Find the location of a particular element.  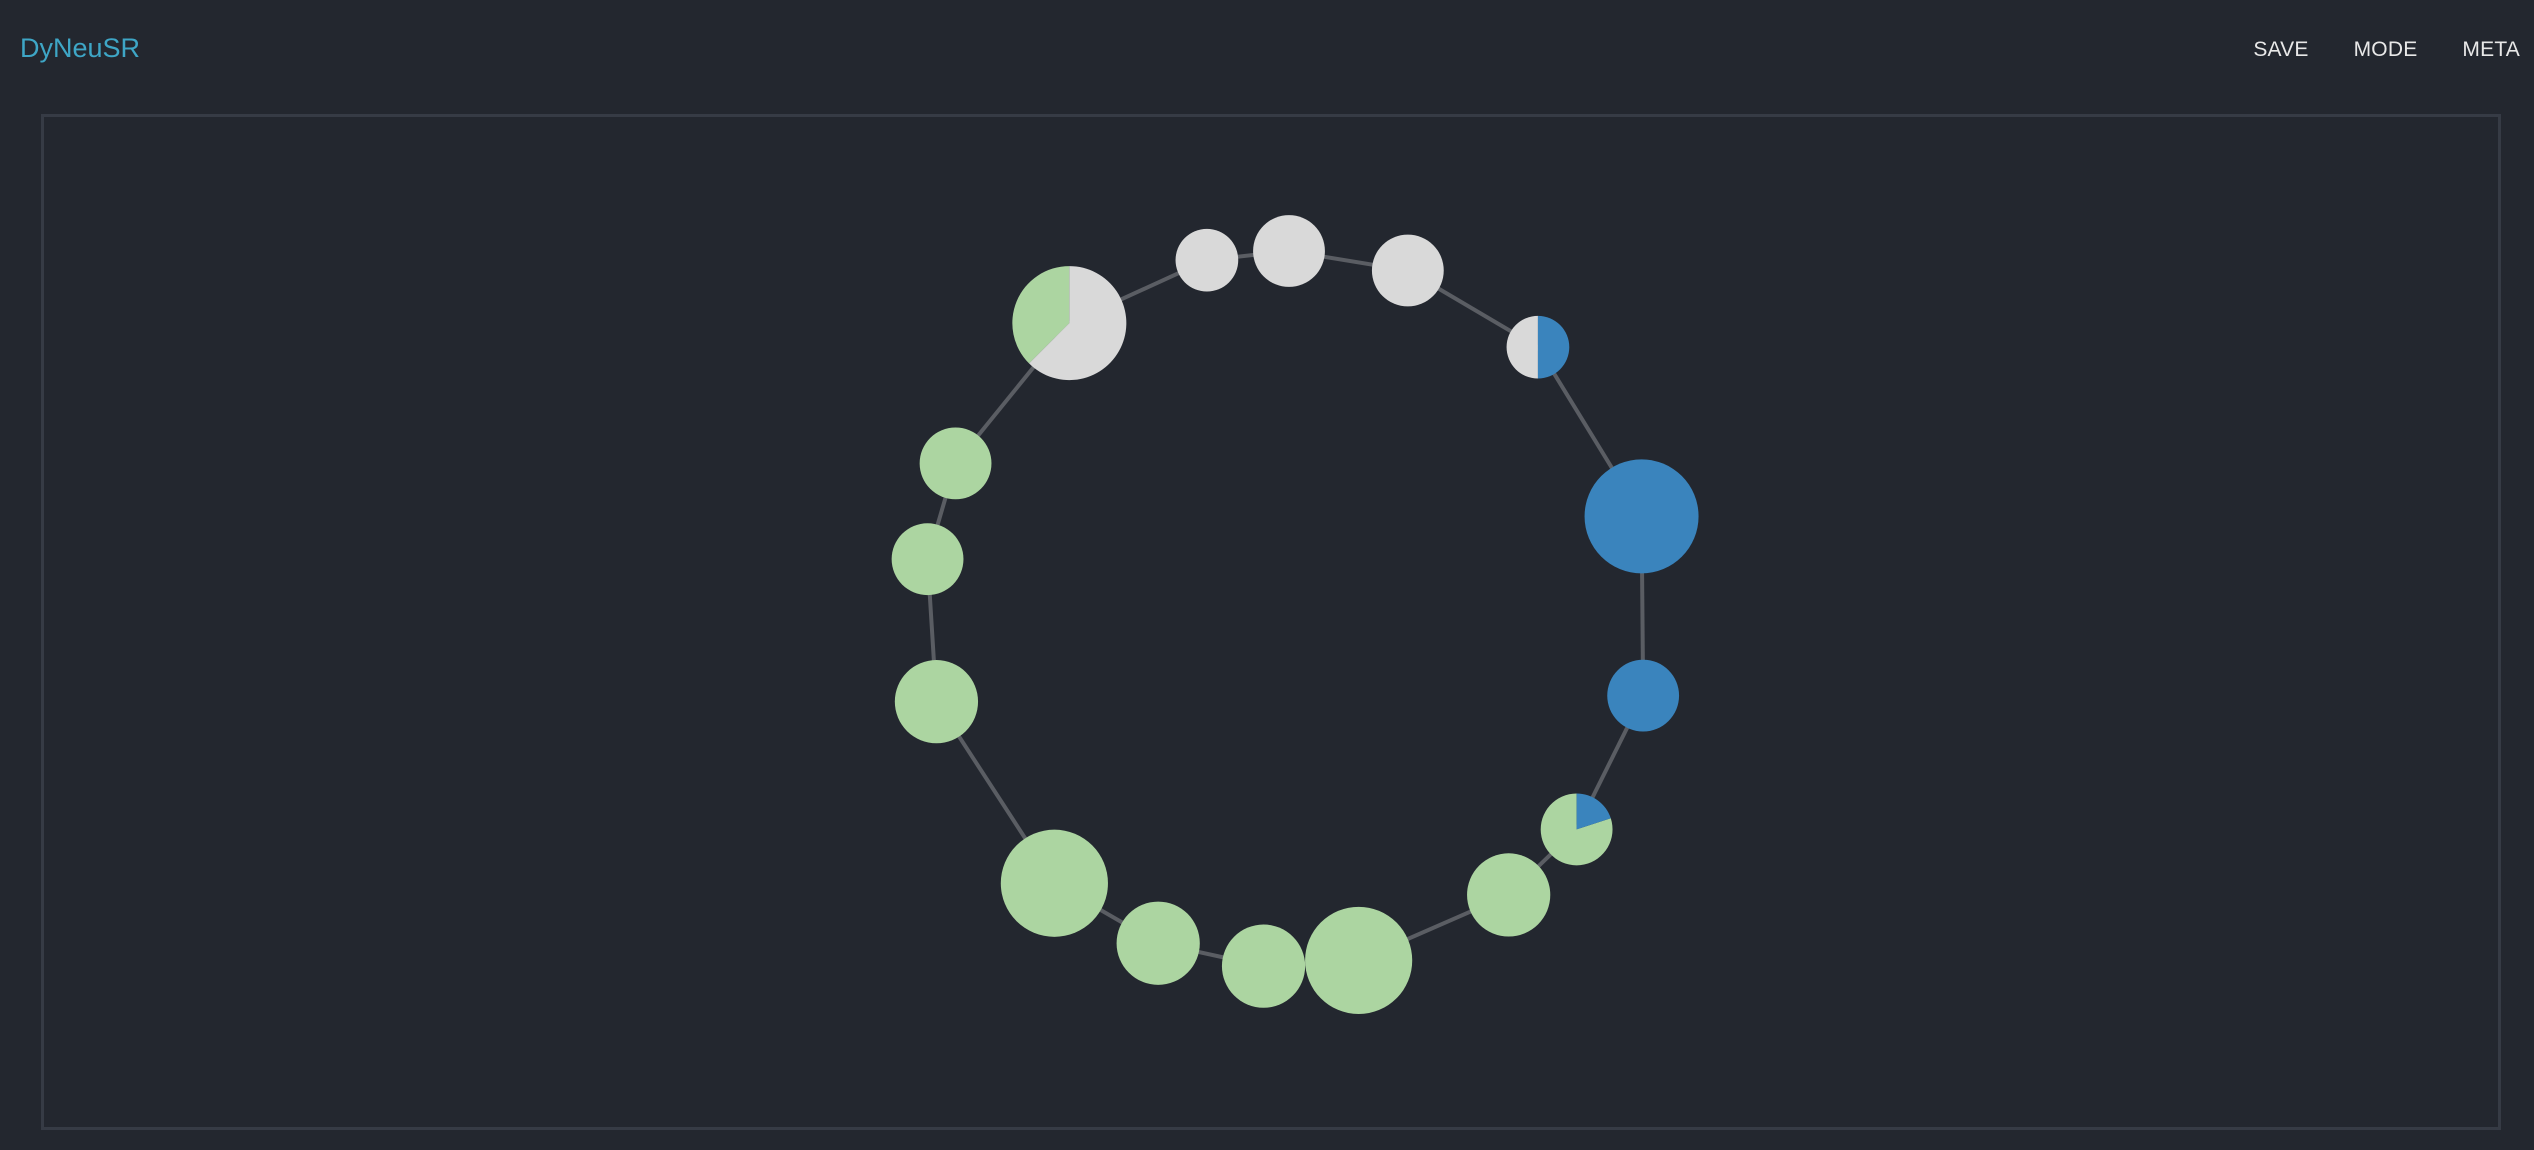

graph-node-n9 is located at coordinates (1359, 960).